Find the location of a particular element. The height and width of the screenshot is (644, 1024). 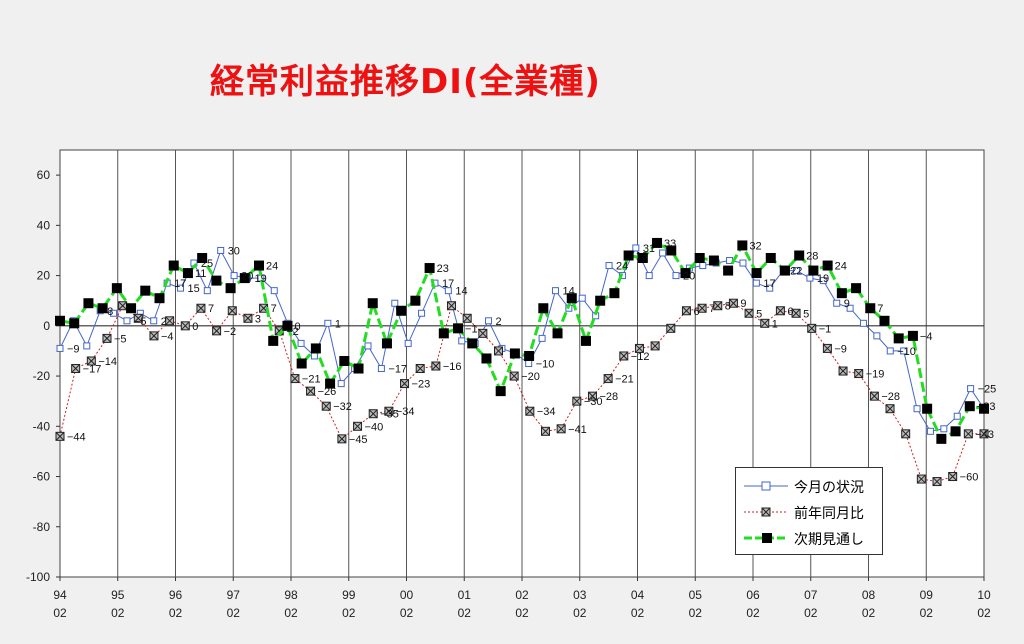

data-label: 19 is located at coordinates (260, 279).